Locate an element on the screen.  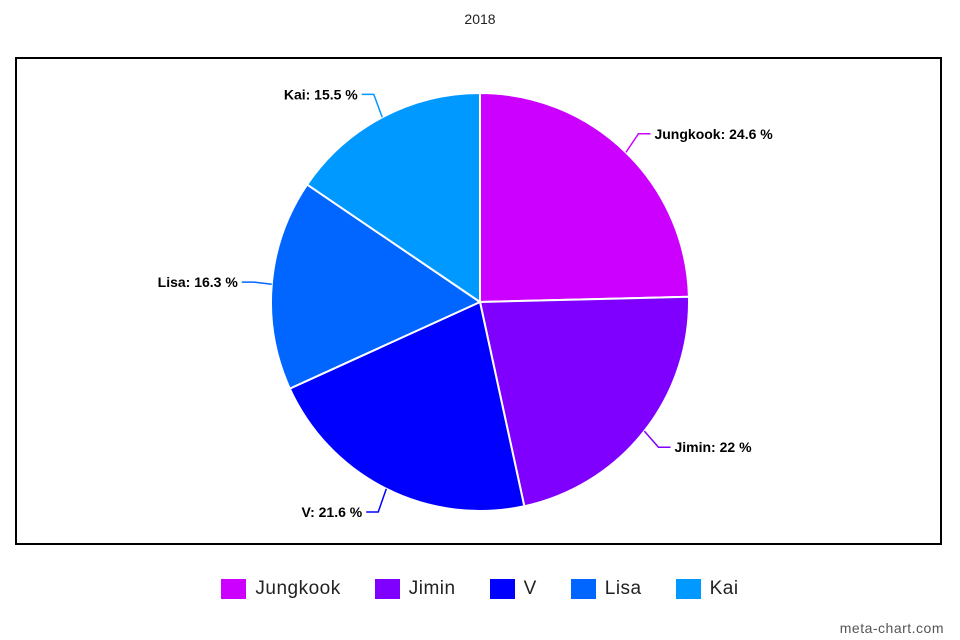
legend-item-jimin: Jimin is located at coordinates (415, 589).